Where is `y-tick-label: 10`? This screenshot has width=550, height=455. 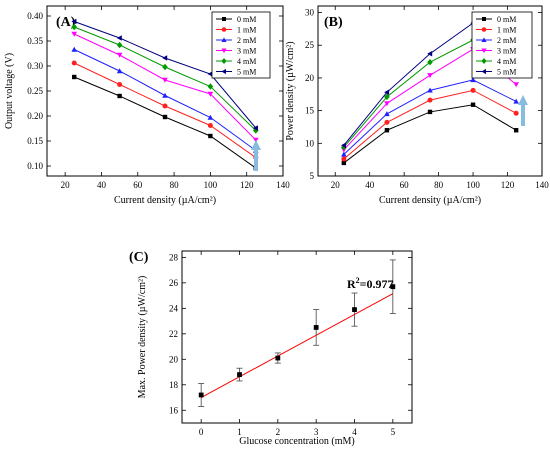
y-tick-label: 10 is located at coordinates (310, 143).